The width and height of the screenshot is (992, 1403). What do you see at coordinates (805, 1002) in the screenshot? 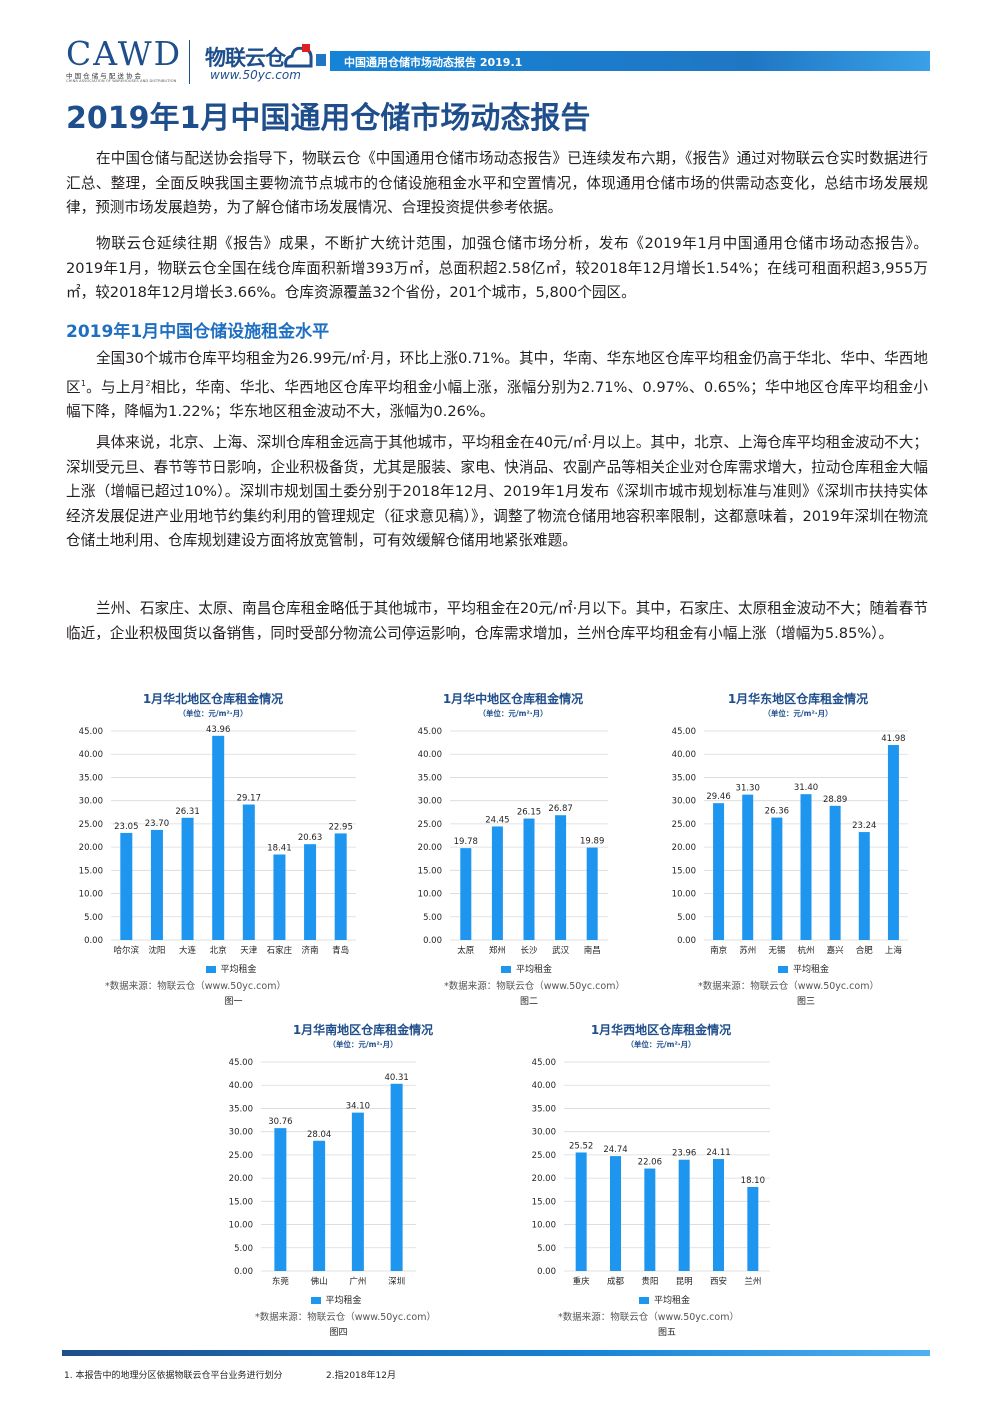
I see `chart-caption: 图三` at bounding box center [805, 1002].